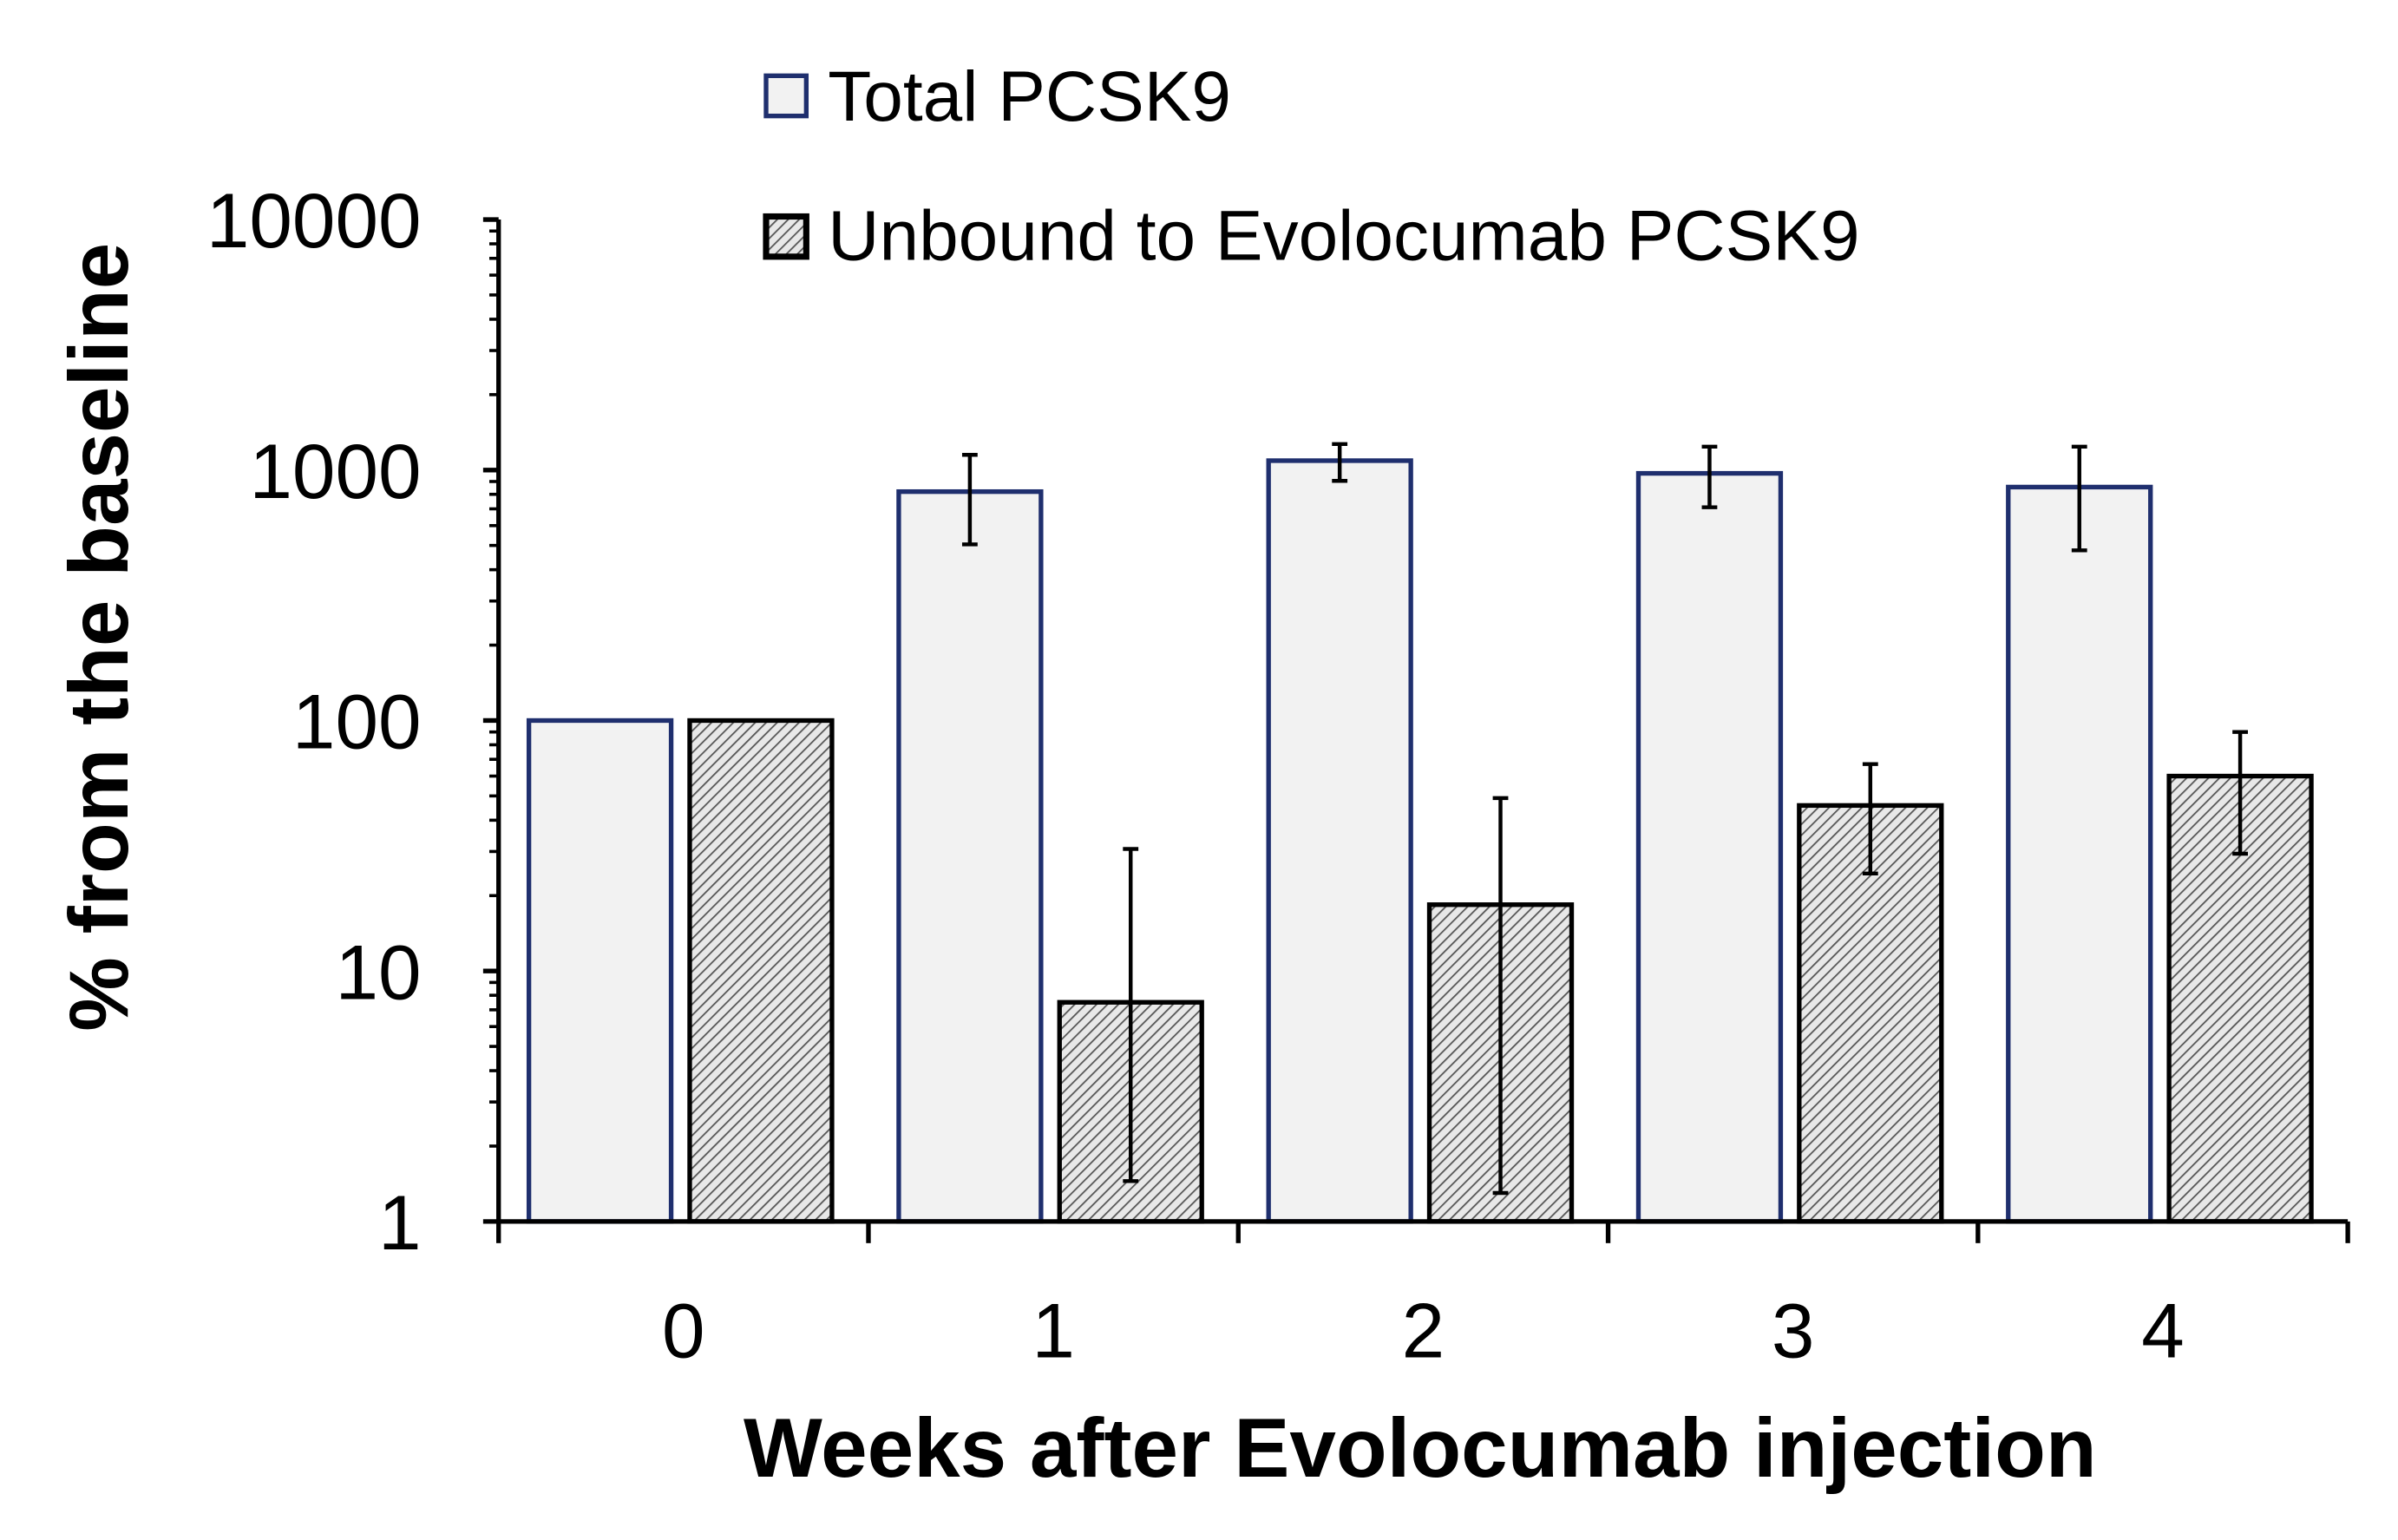 The image size is (2398, 1540). I want to click on x-tick-label: 3, so click(1793, 1331).